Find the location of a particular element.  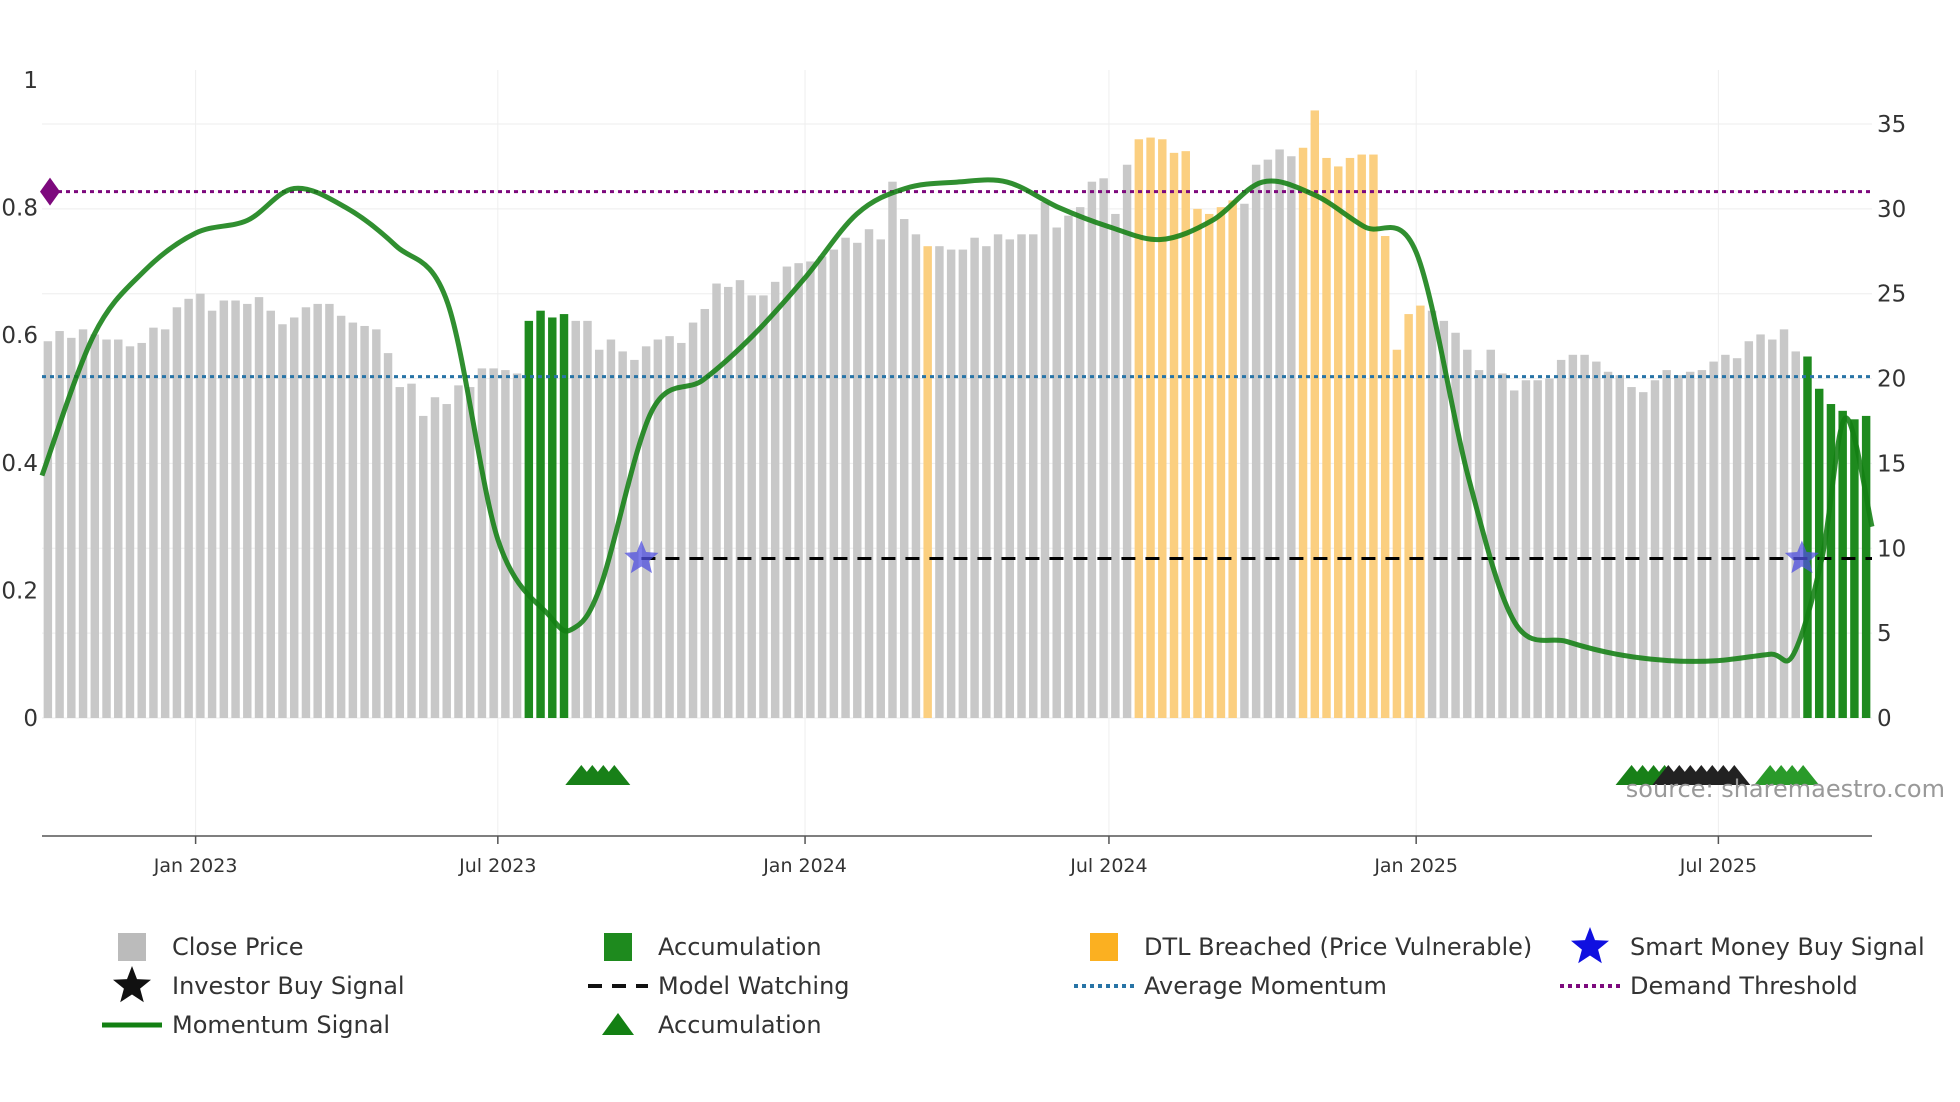

legend-label: Accumulation is located at coordinates (740, 947).